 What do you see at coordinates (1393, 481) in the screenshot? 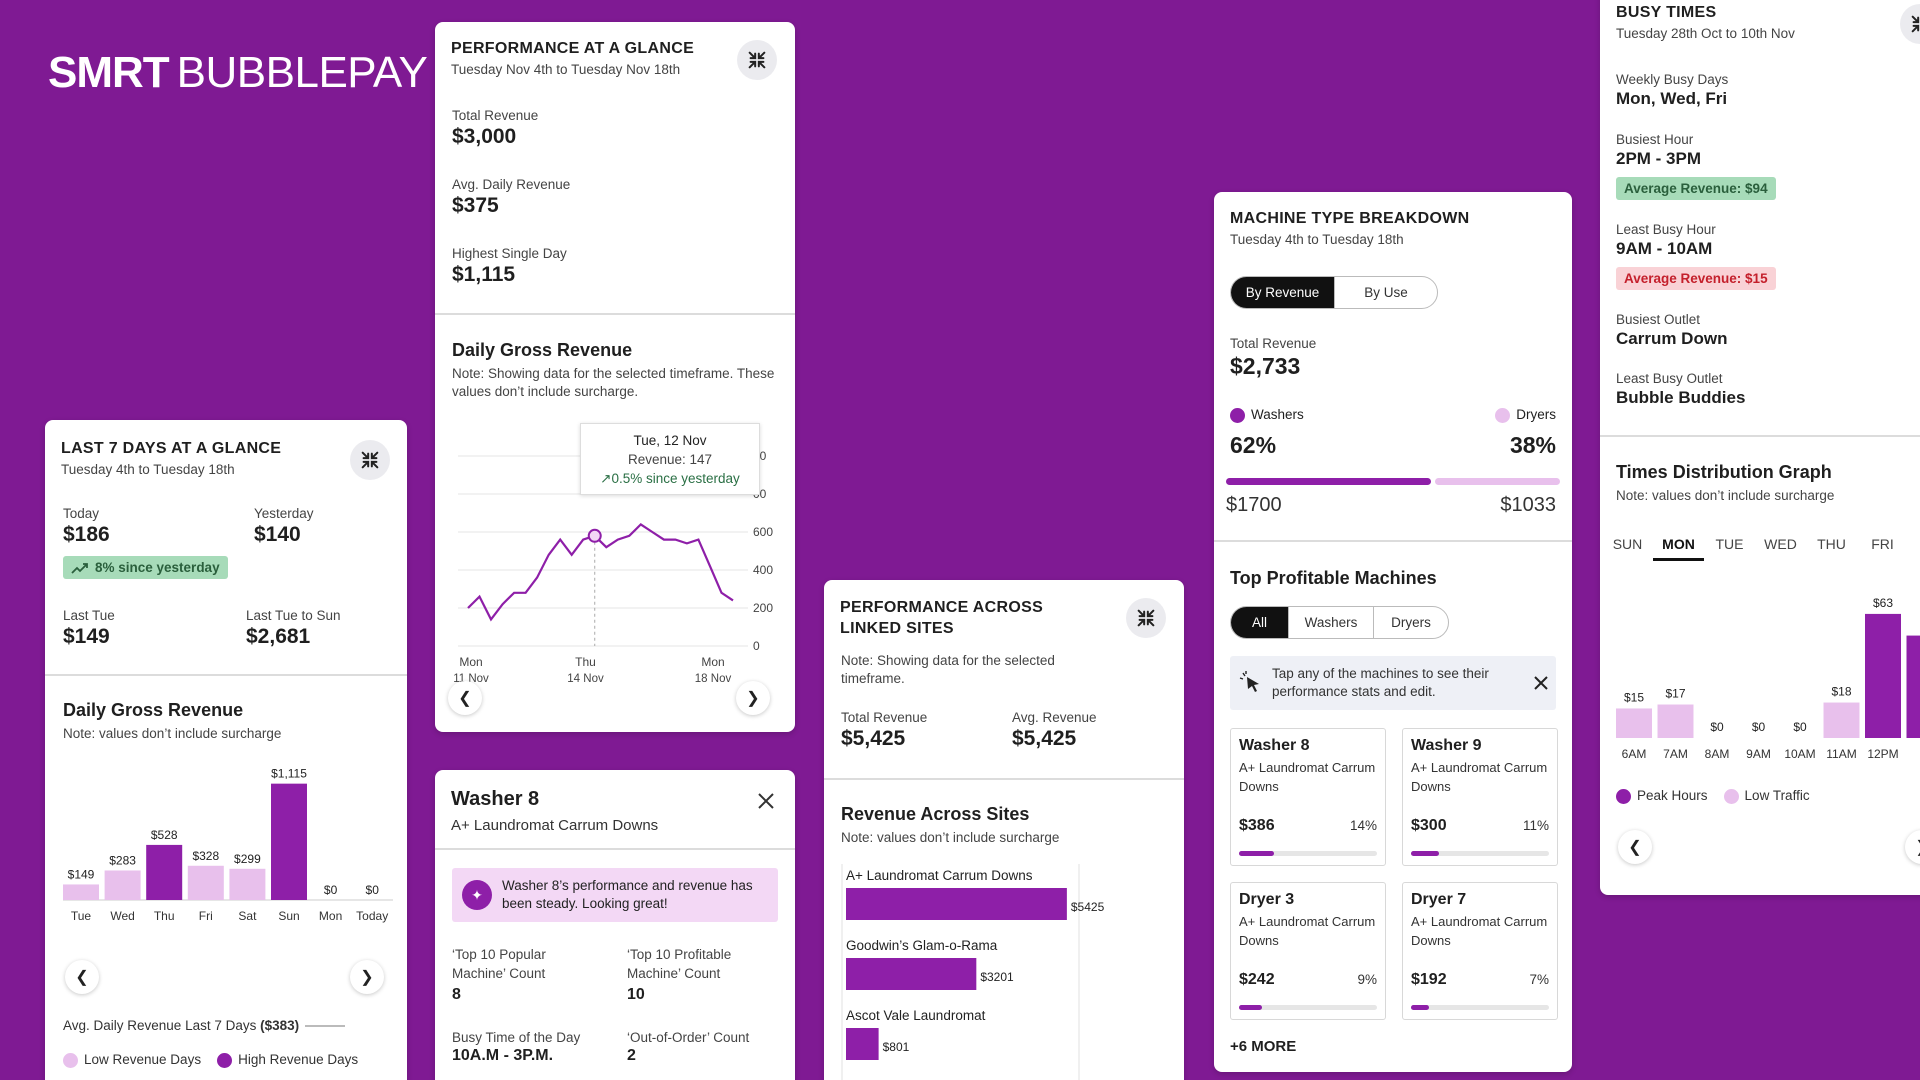
I see `split-bar` at bounding box center [1393, 481].